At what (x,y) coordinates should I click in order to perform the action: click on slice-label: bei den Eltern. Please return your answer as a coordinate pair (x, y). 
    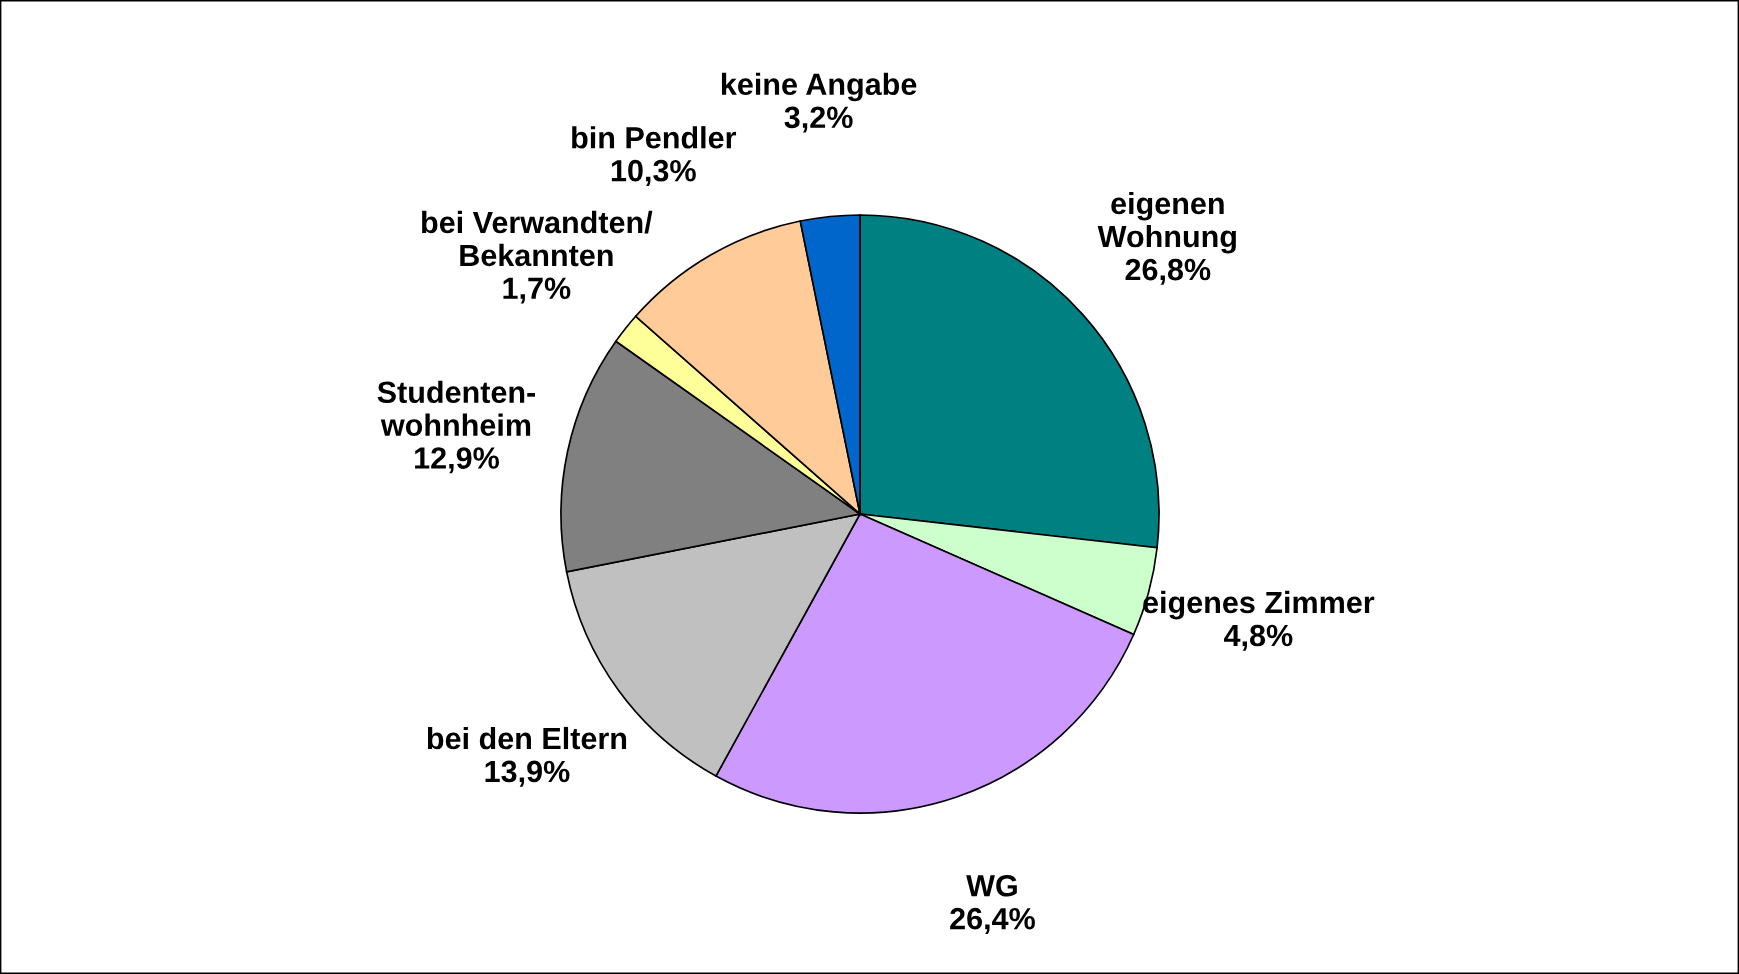
    Looking at the image, I should click on (527, 738).